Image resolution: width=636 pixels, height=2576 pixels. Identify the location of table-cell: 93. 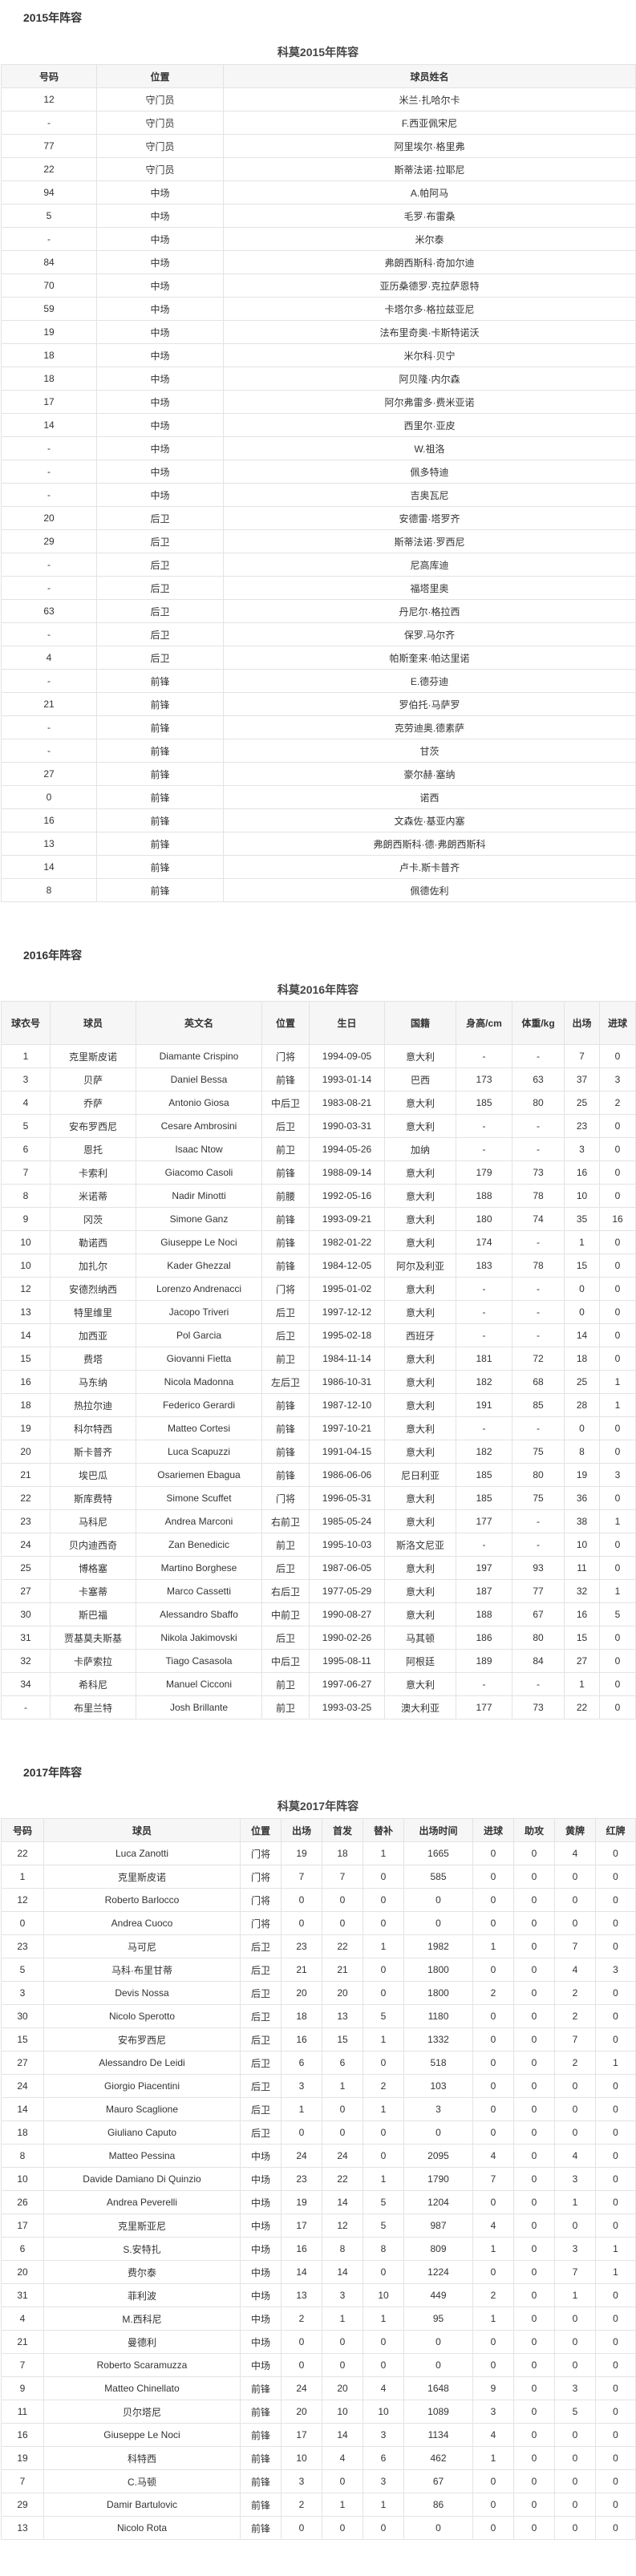
(538, 1568).